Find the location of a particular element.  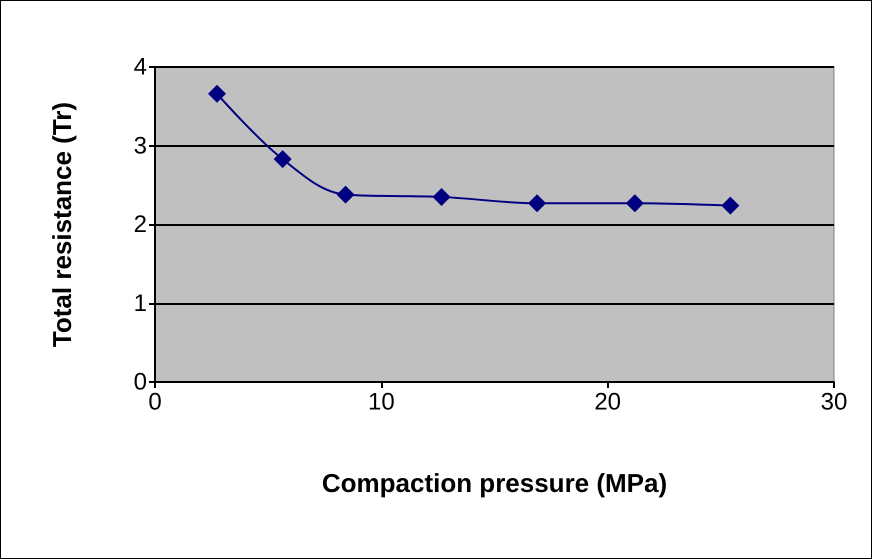

y-tick-label: 1 is located at coordinates (140, 303).